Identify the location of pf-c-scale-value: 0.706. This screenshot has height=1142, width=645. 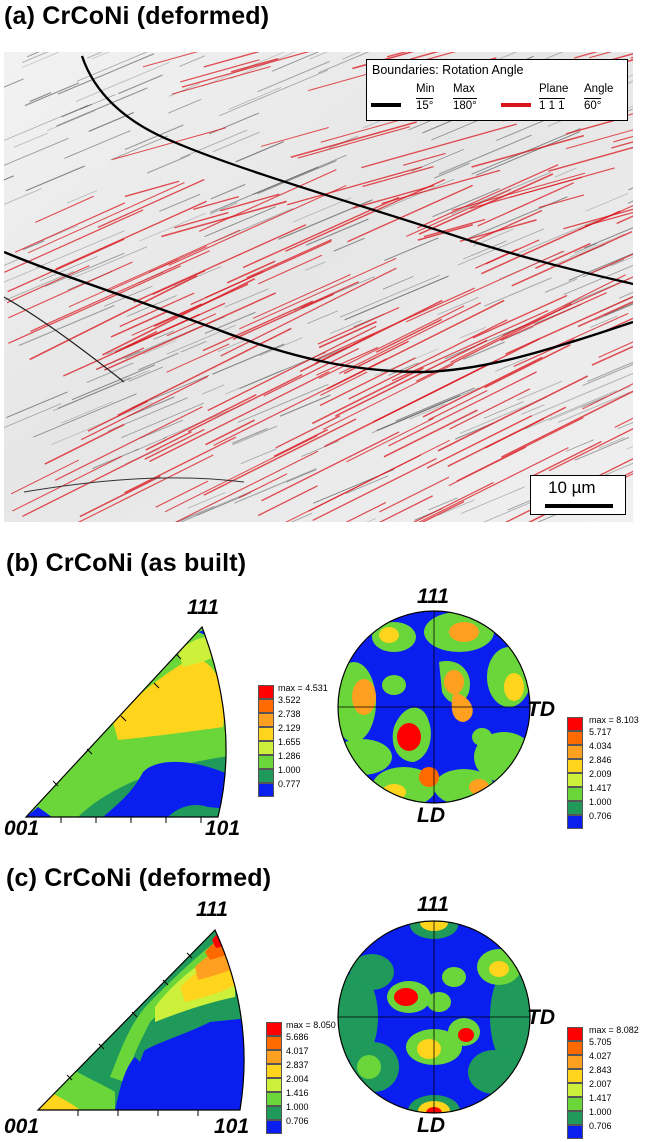
(600, 1126).